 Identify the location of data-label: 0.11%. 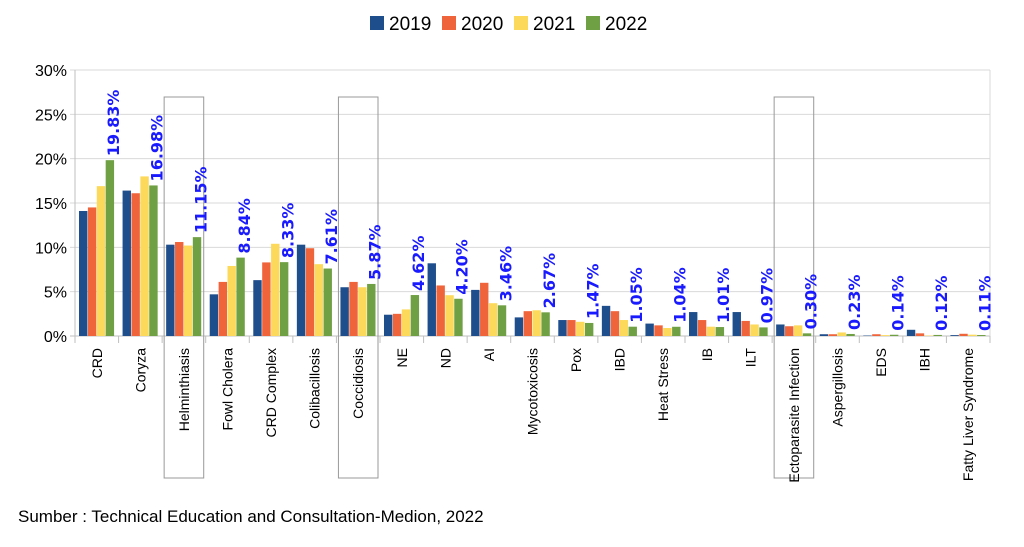
(985, 304).